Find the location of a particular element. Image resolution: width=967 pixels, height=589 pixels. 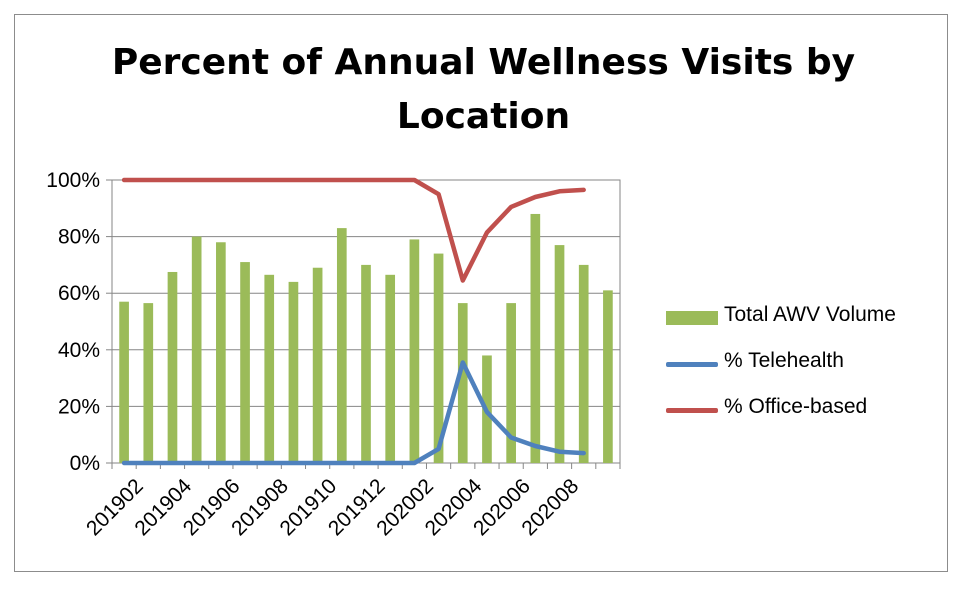

legend-swatch-telehealth is located at coordinates (692, 364).